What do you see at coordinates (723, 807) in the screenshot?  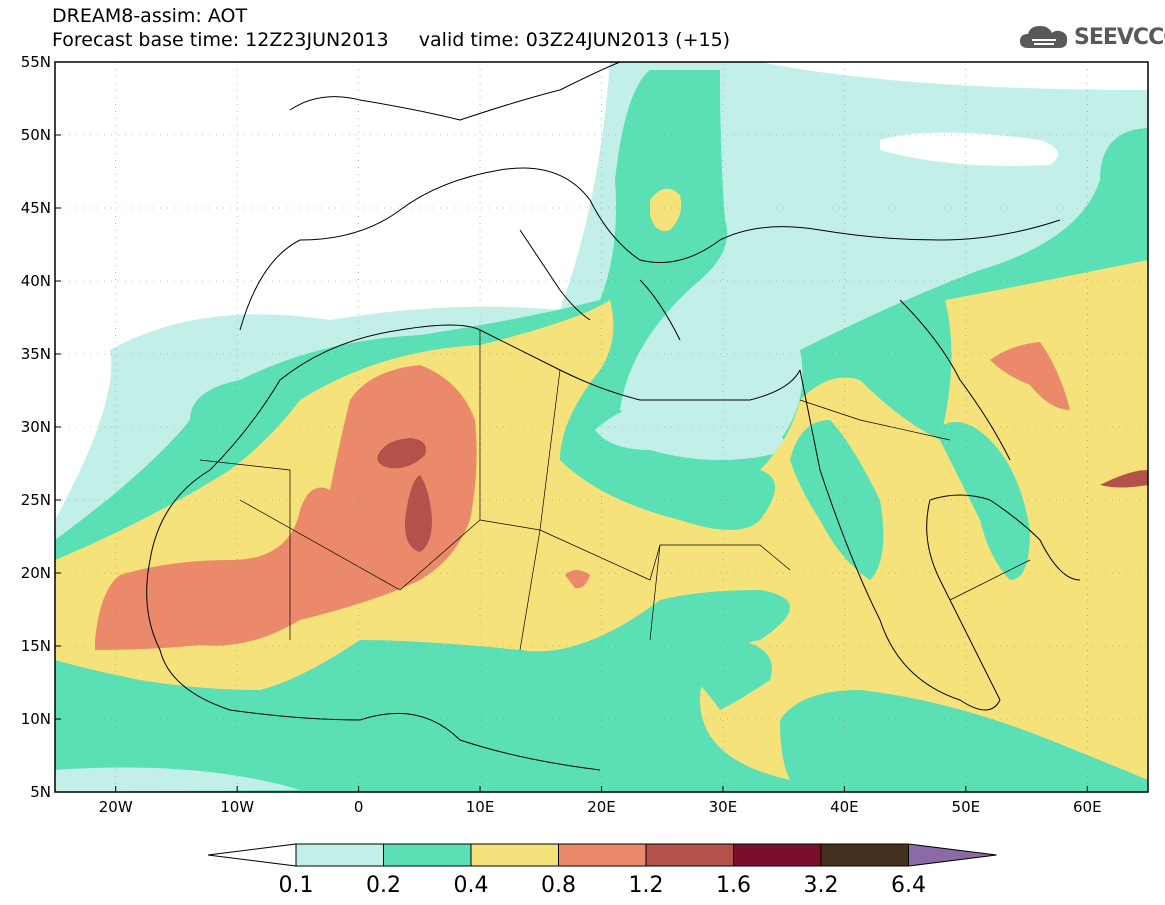 I see `lon-label: 30E` at bounding box center [723, 807].